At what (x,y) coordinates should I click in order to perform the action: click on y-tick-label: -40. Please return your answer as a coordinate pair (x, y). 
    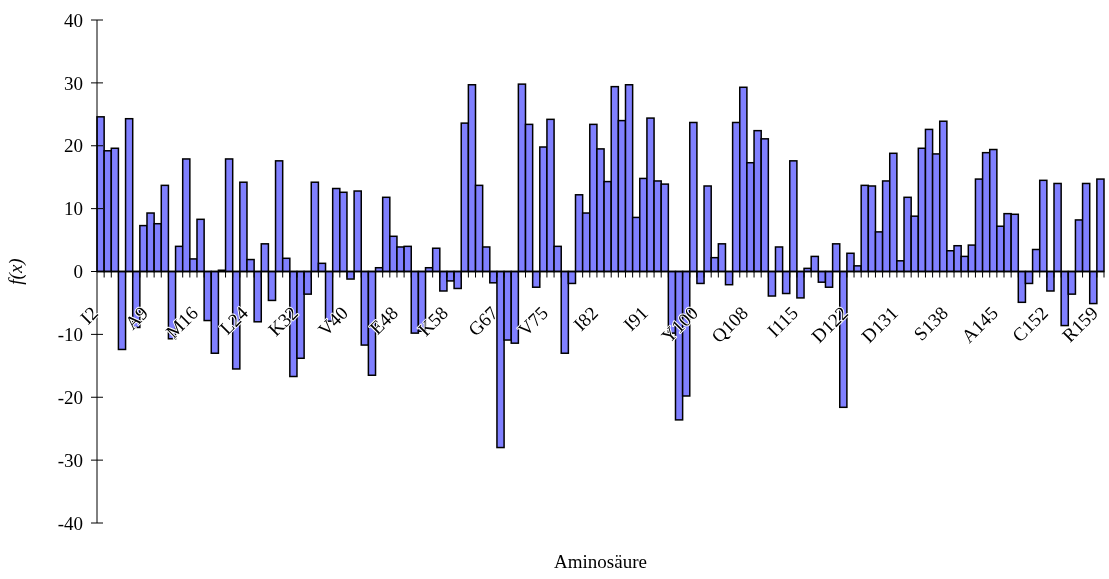
    Looking at the image, I should click on (70, 523).